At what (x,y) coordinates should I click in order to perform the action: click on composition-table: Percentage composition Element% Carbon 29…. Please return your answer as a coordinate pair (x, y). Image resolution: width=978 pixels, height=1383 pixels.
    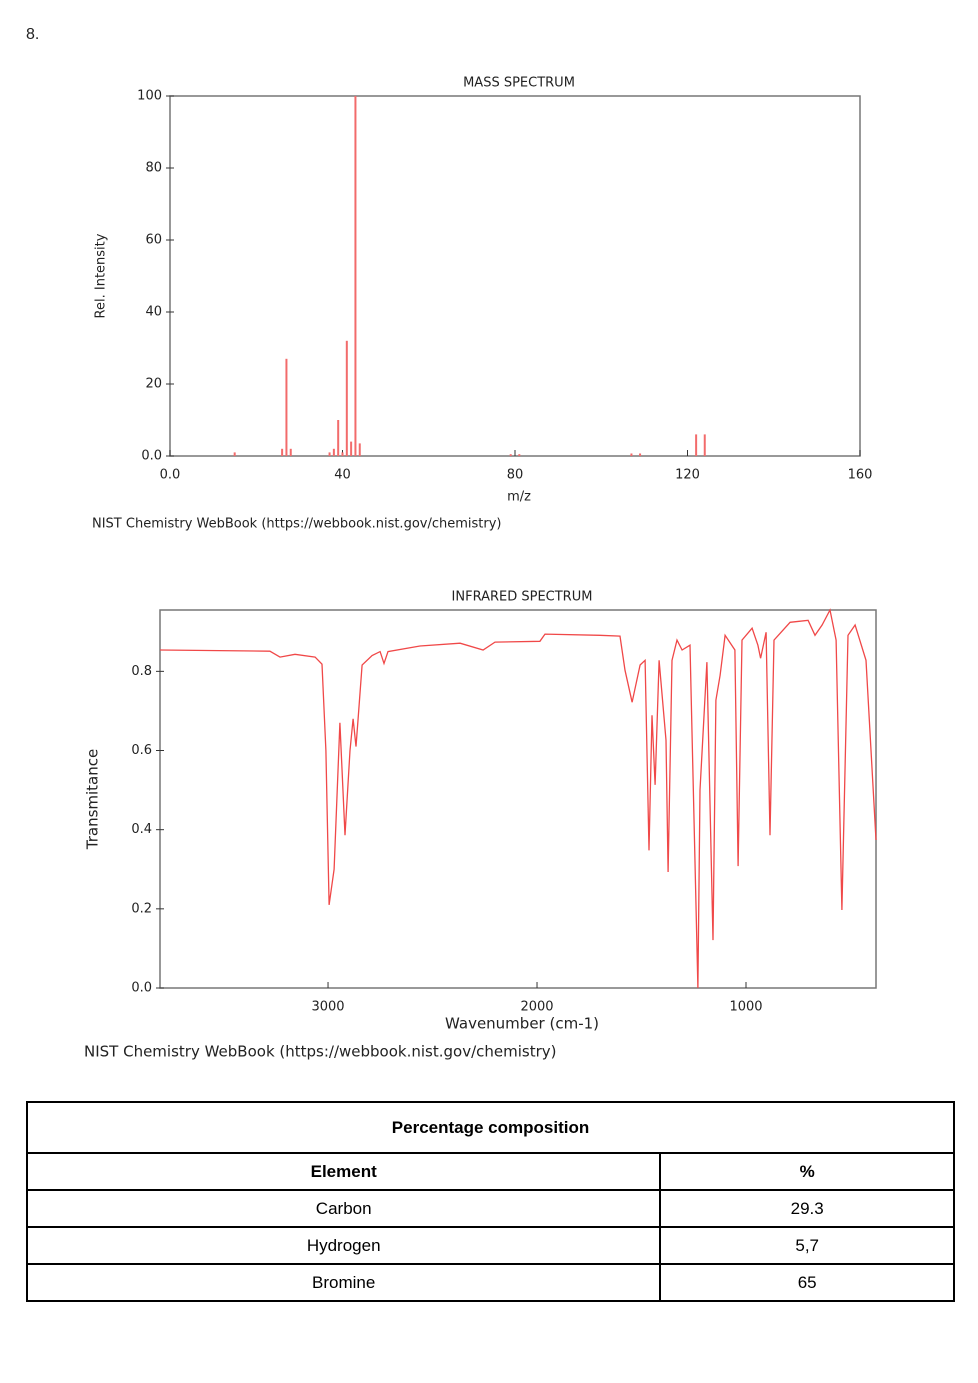
    Looking at the image, I should click on (490, 1201).